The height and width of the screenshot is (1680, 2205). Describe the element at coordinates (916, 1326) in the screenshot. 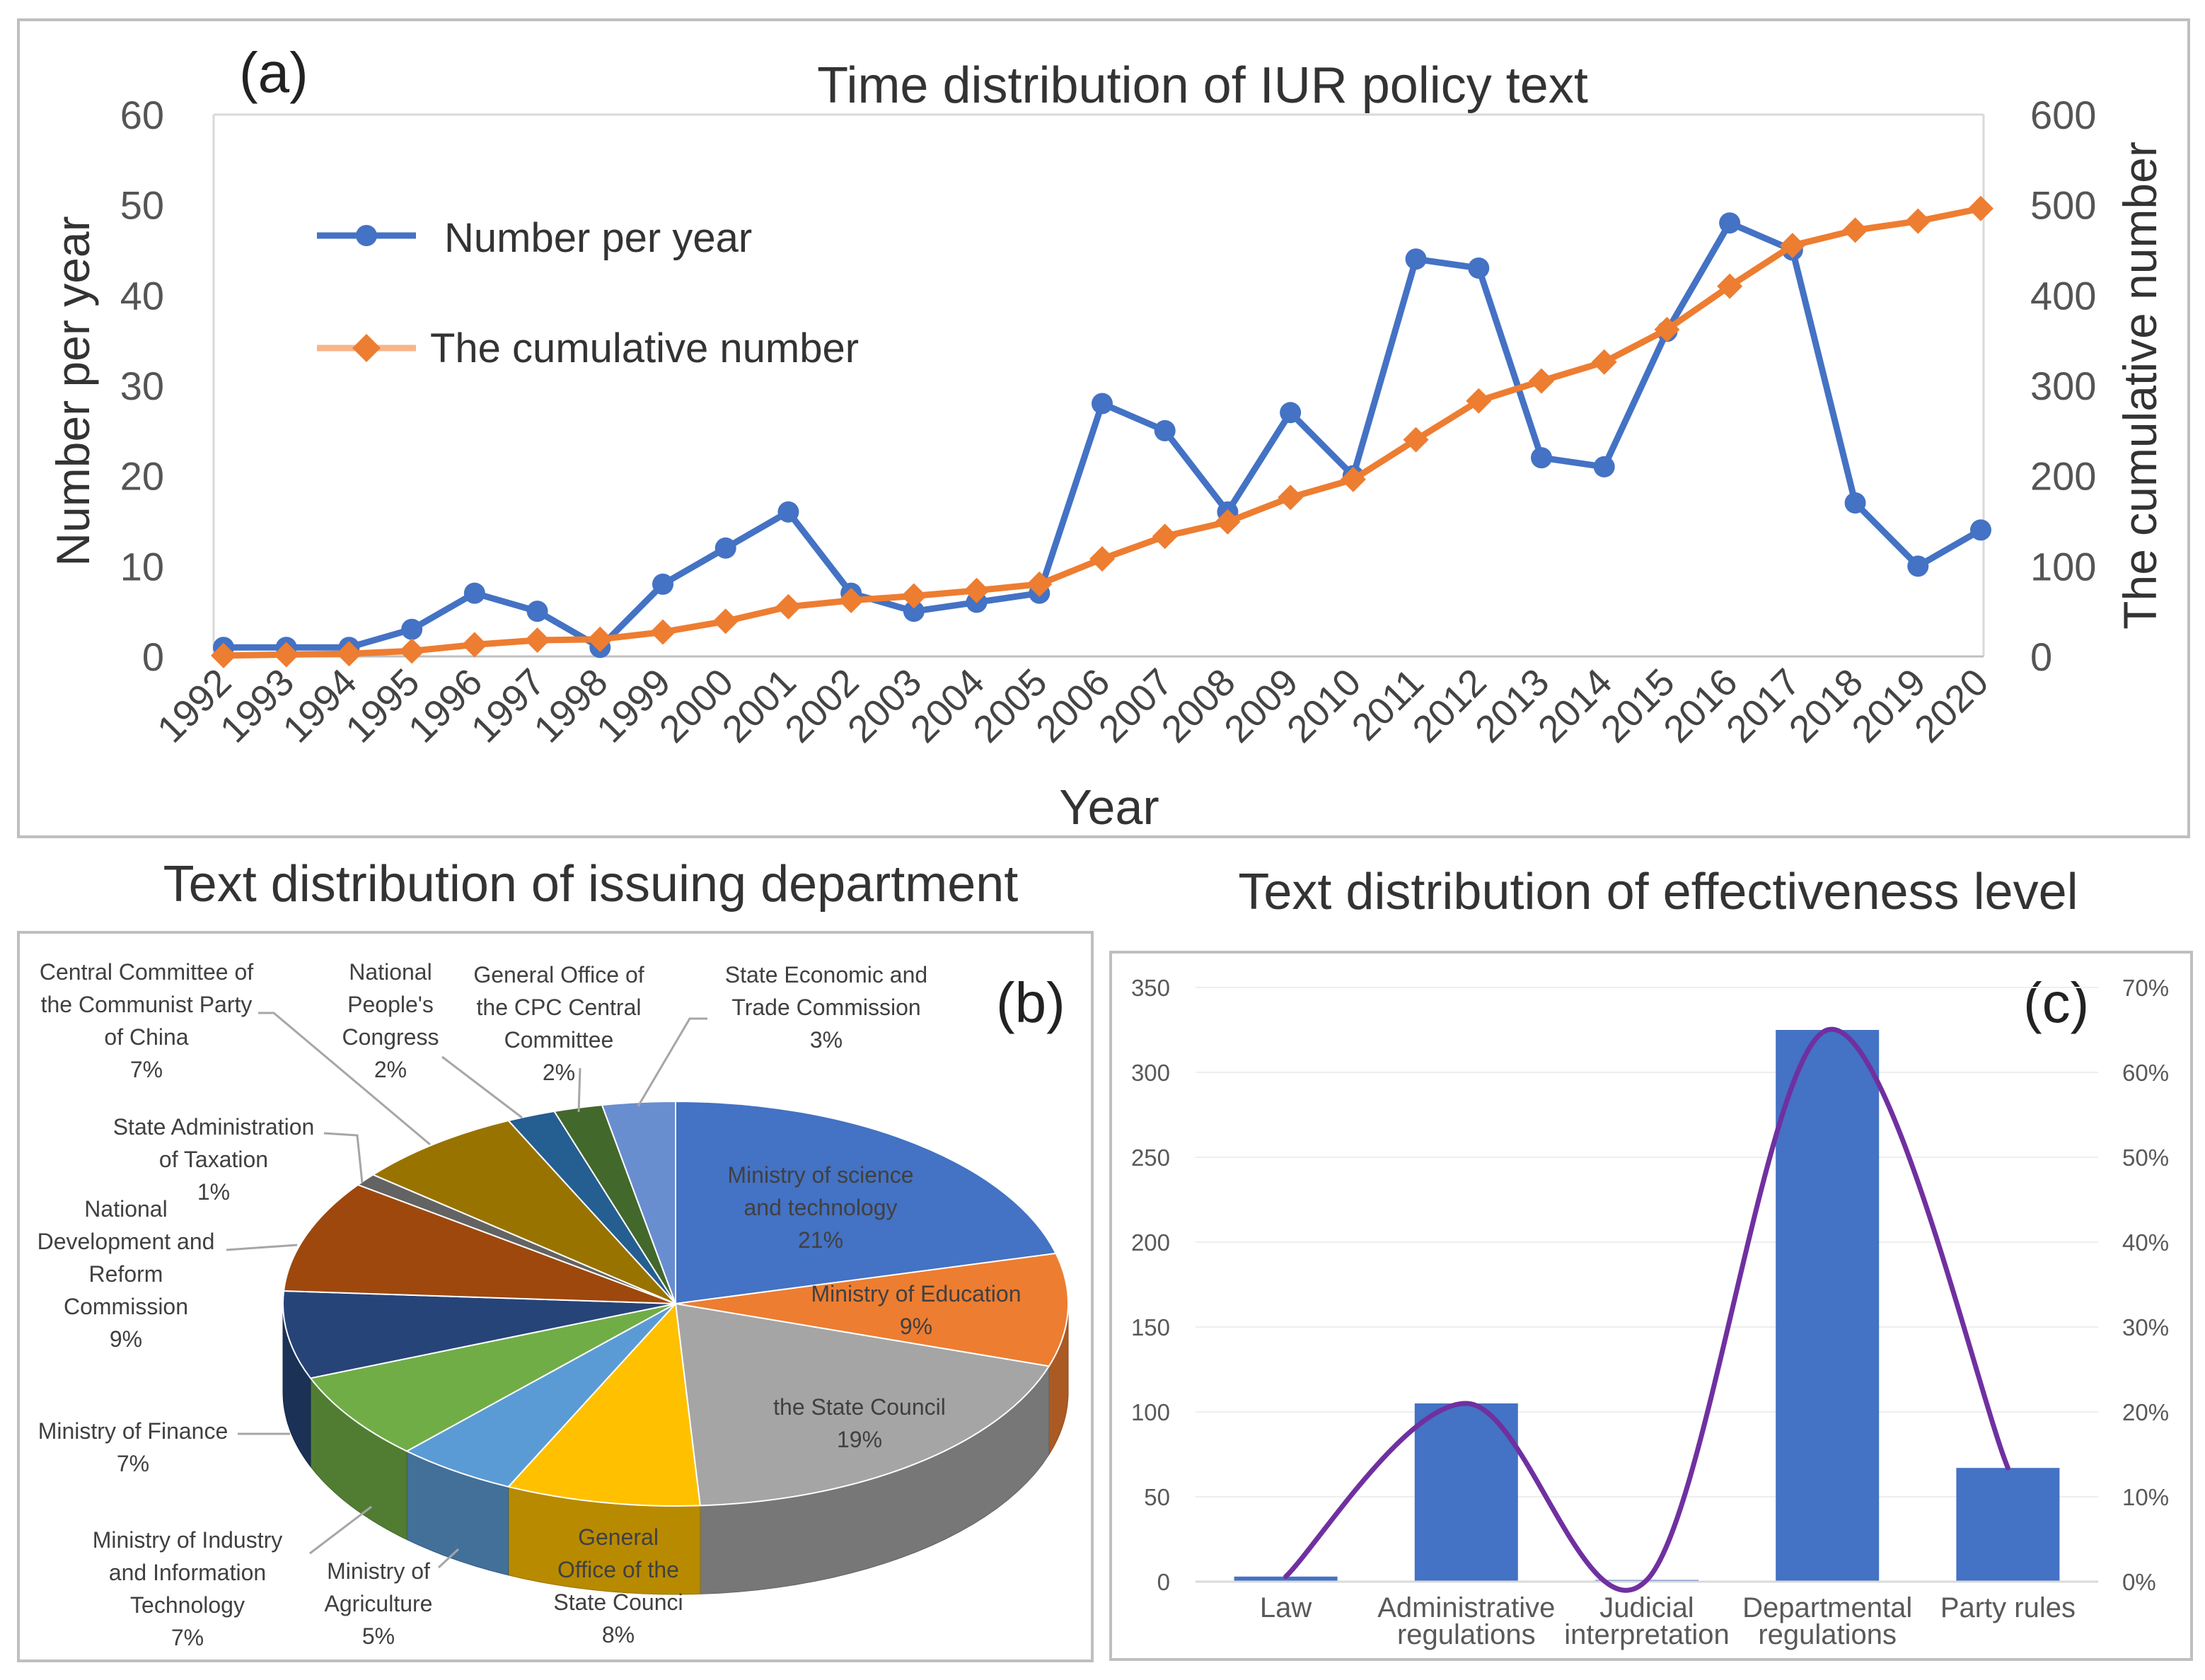

I see `pie-pct-ministry-of-education: 9%` at that location.